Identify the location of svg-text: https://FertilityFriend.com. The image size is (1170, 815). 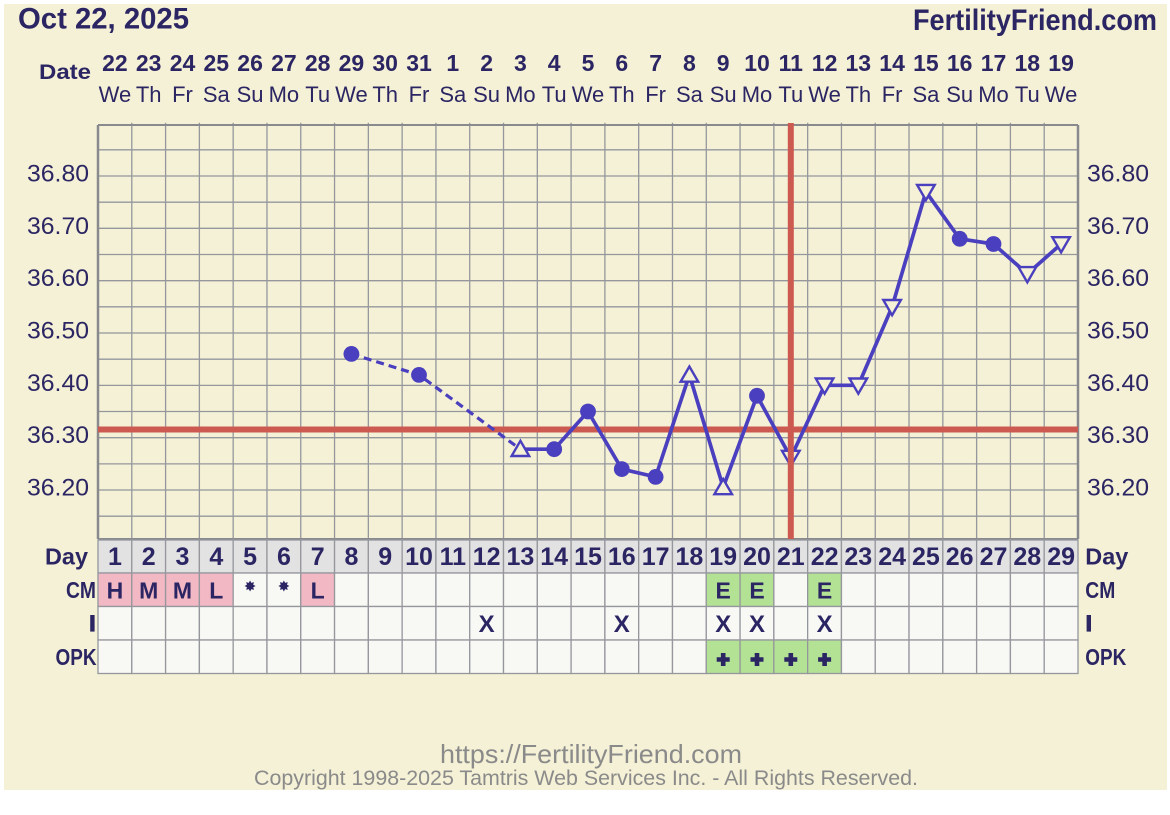
(591, 754).